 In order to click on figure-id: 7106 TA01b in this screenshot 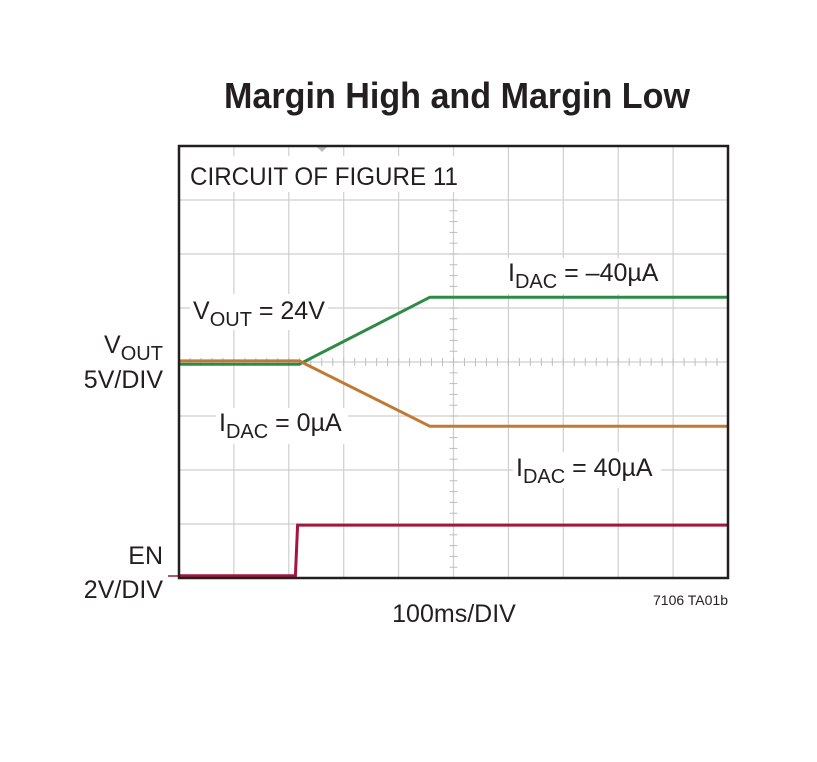, I will do `click(690, 600)`.